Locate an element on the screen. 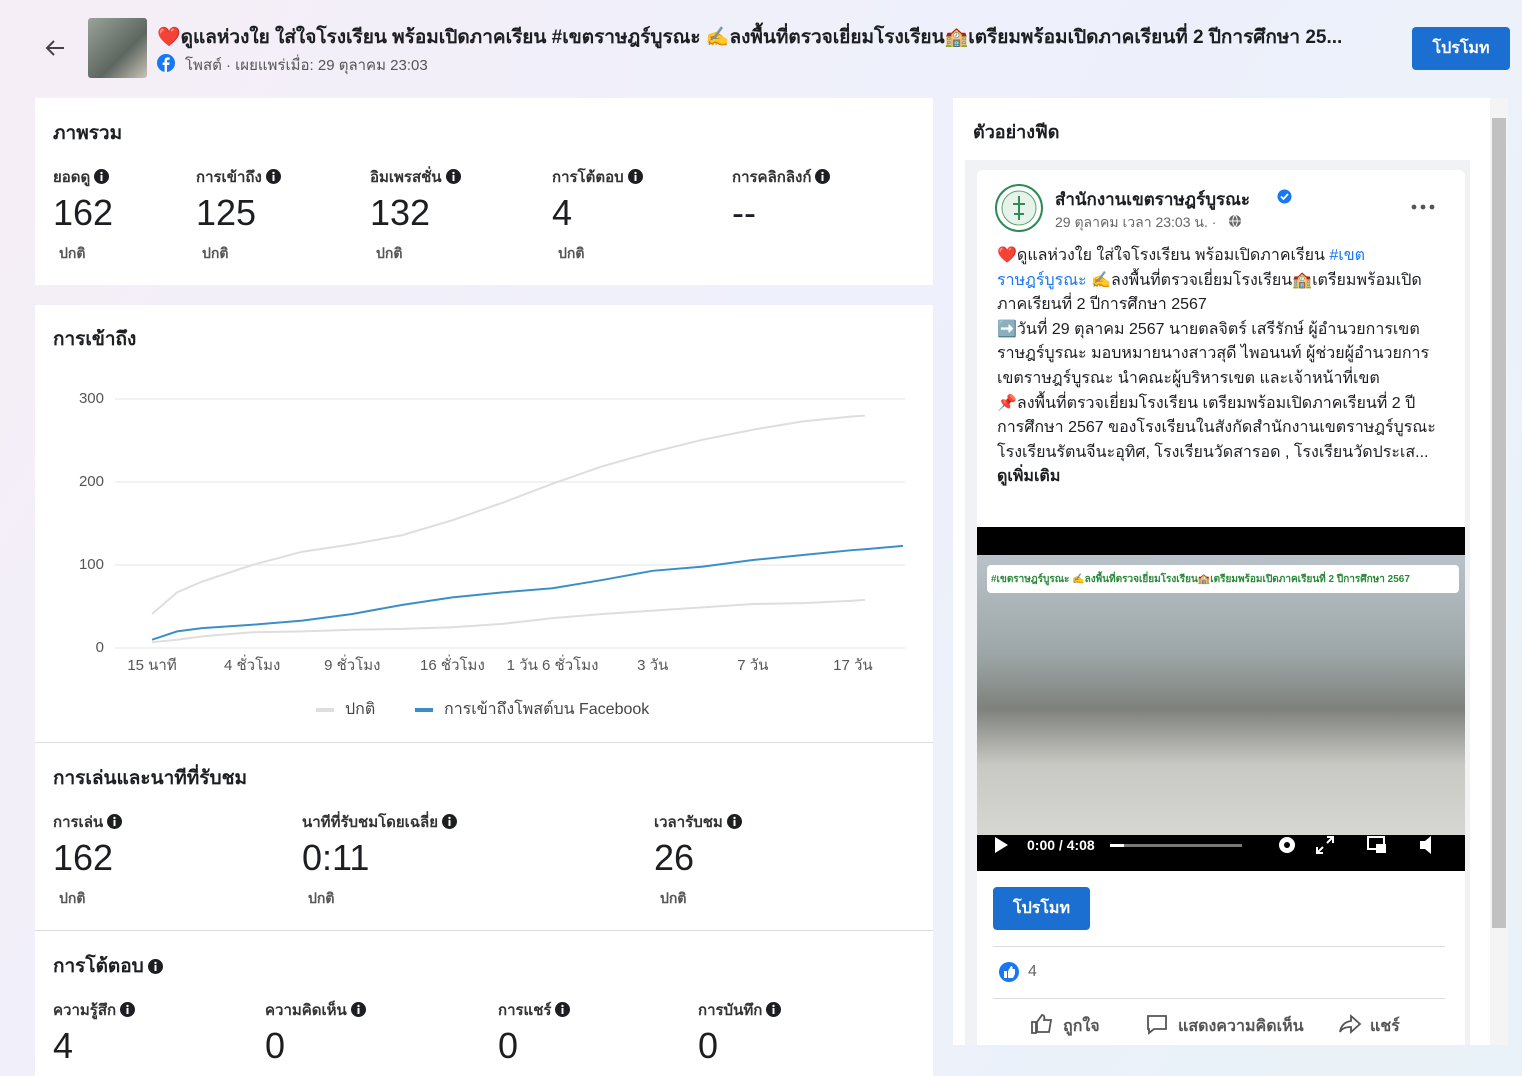 This screenshot has width=1522, height=1076. metric-label: การคลิกลิงก์ is located at coordinates (781, 177).